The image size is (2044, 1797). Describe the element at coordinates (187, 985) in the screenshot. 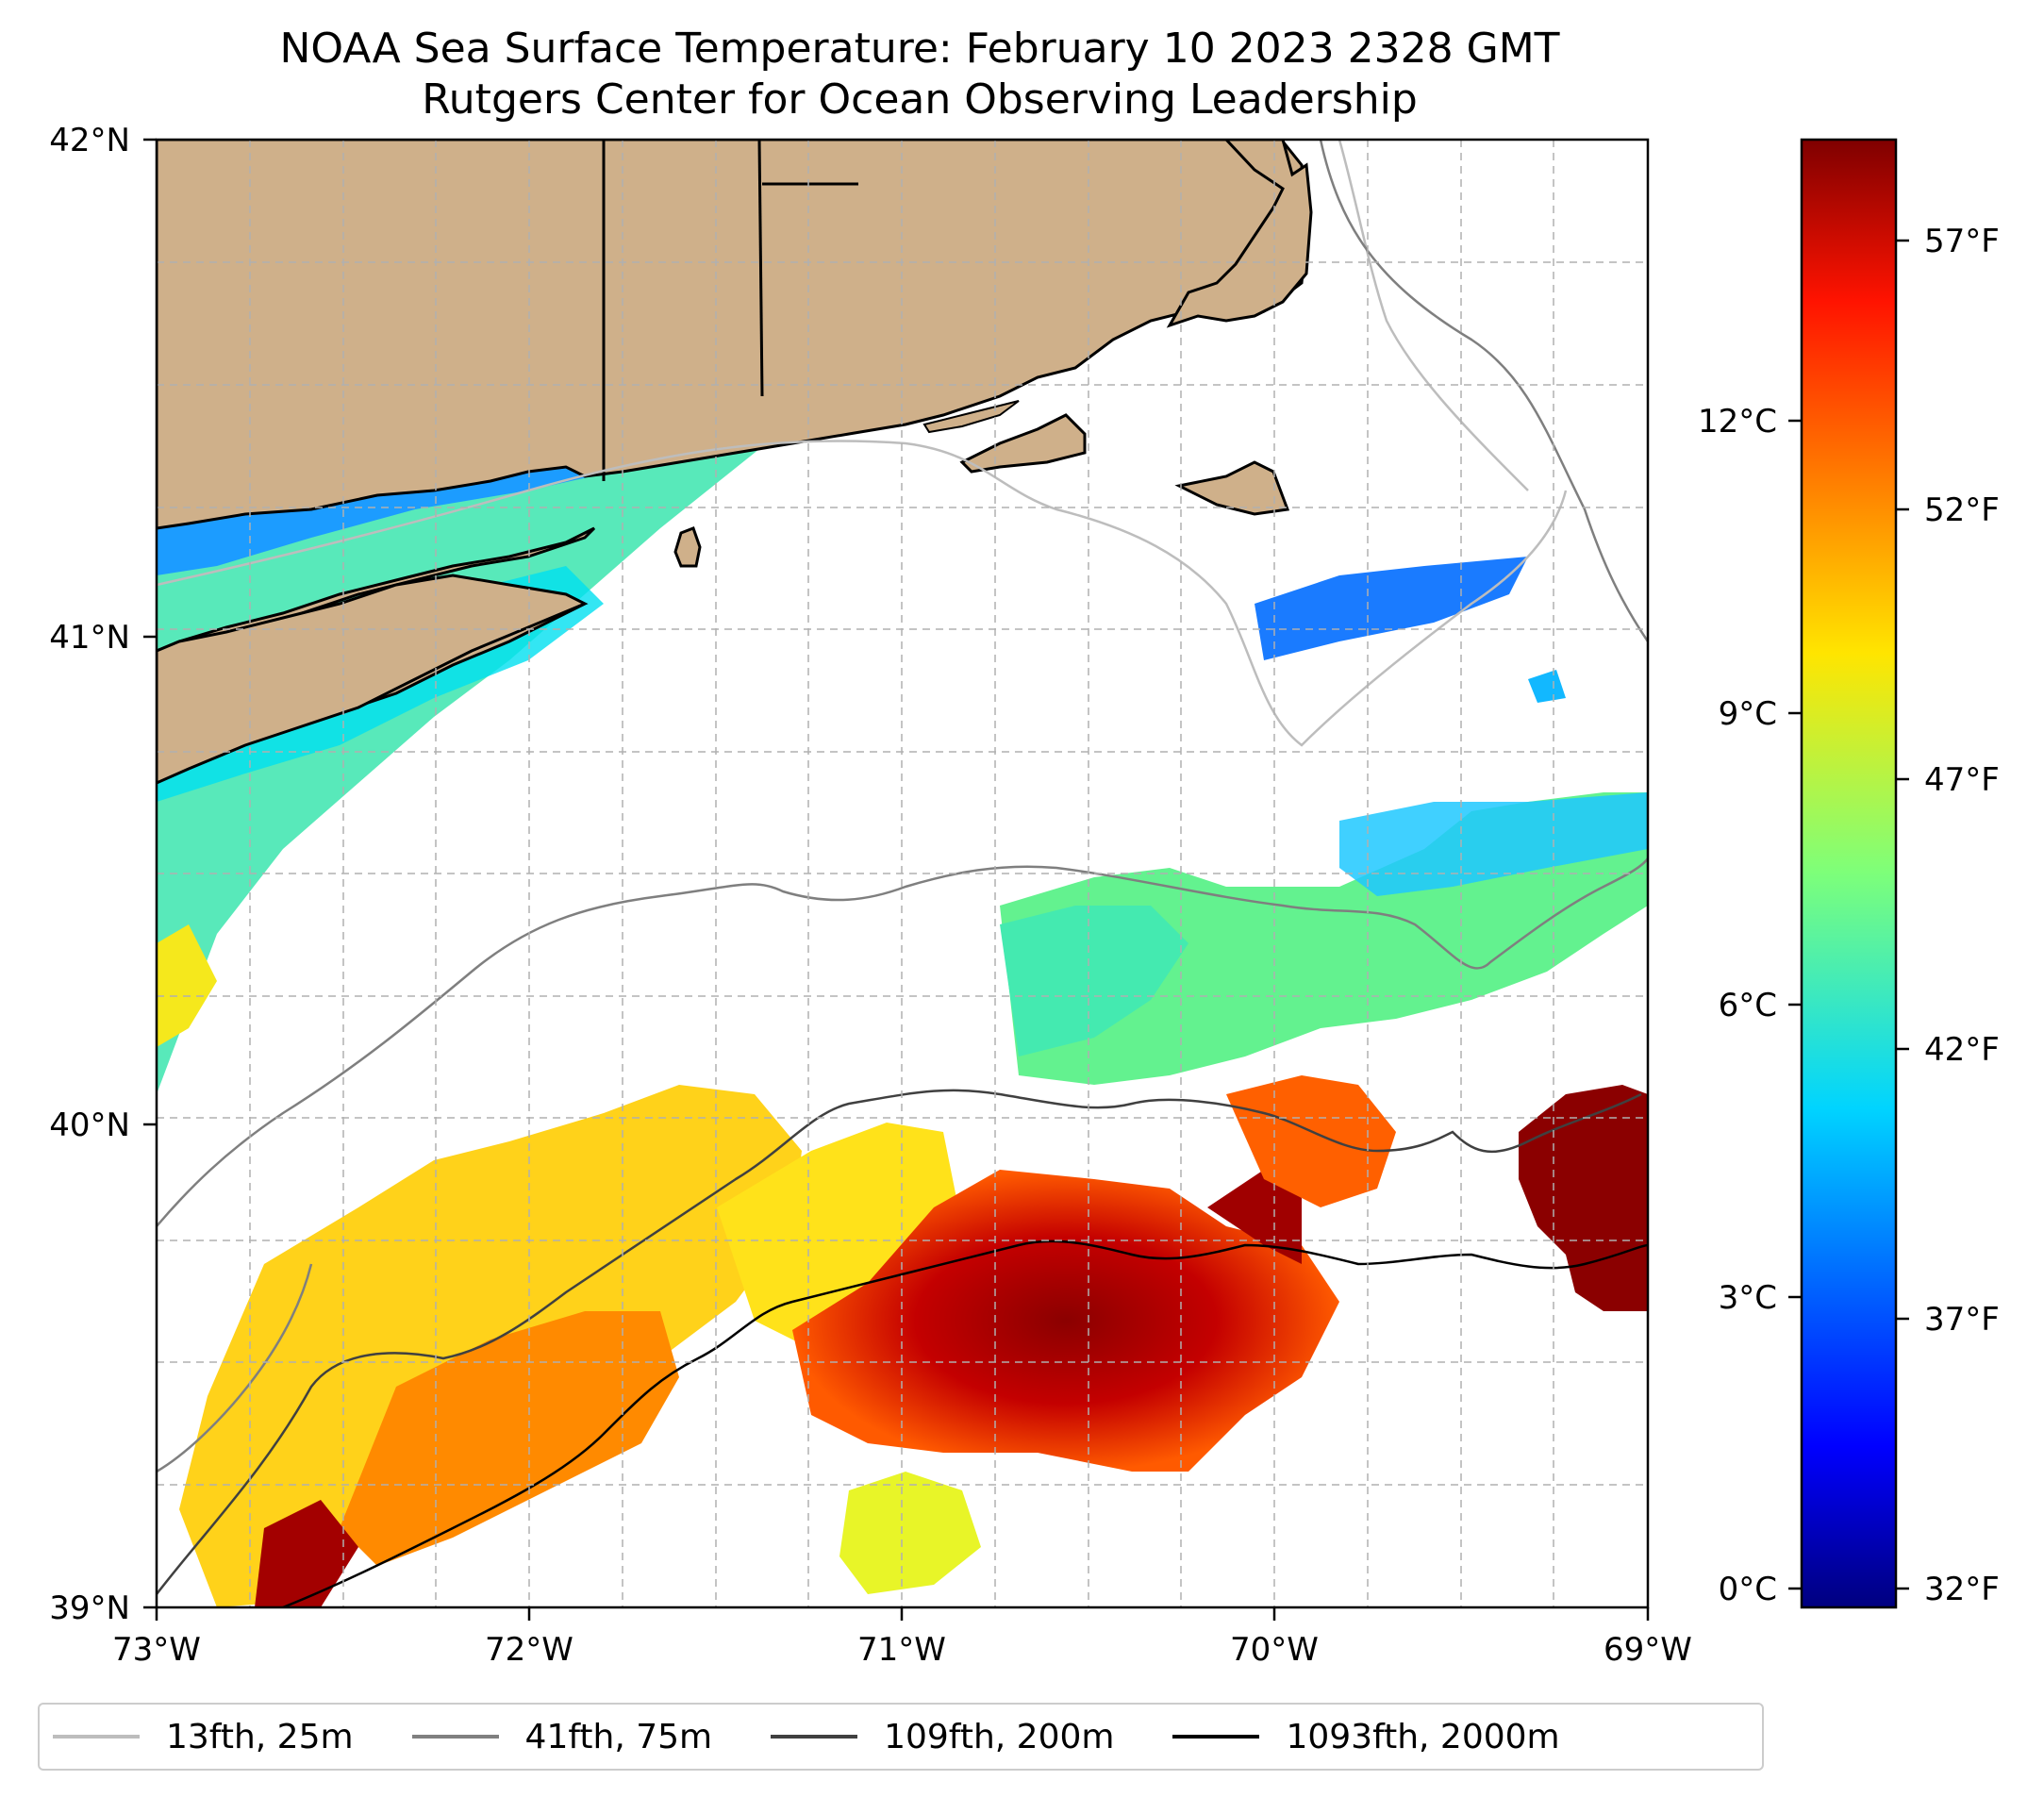

I see `sst-warm-west-edge` at that location.